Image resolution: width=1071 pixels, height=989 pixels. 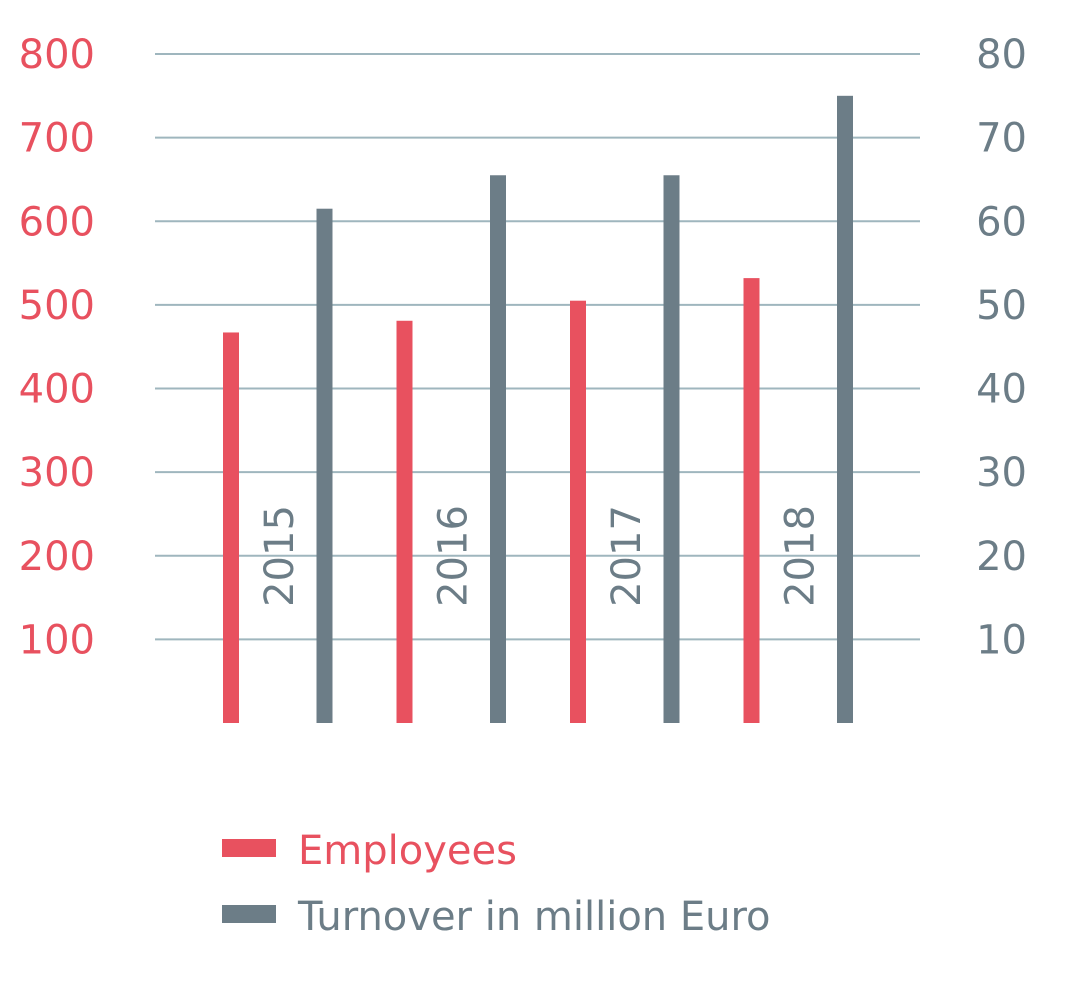 What do you see at coordinates (627, 556) in the screenshot?
I see `year-label-2017: 2017` at bounding box center [627, 556].